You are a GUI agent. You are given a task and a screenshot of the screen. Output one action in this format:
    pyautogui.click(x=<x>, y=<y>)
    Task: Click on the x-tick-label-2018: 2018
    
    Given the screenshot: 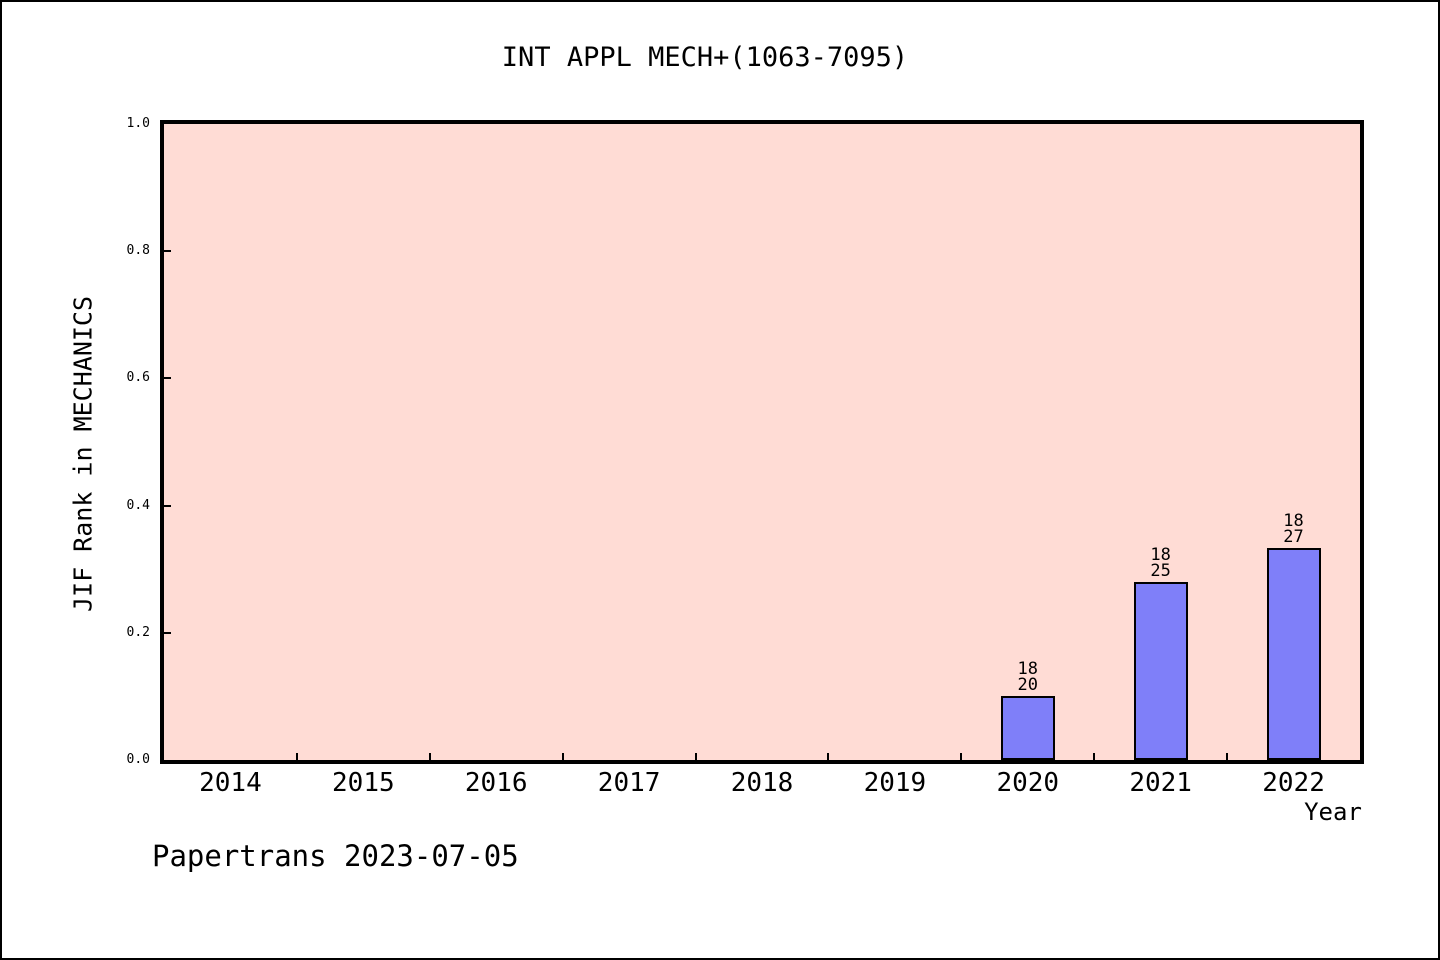 What is the action you would take?
    pyautogui.click(x=762, y=783)
    